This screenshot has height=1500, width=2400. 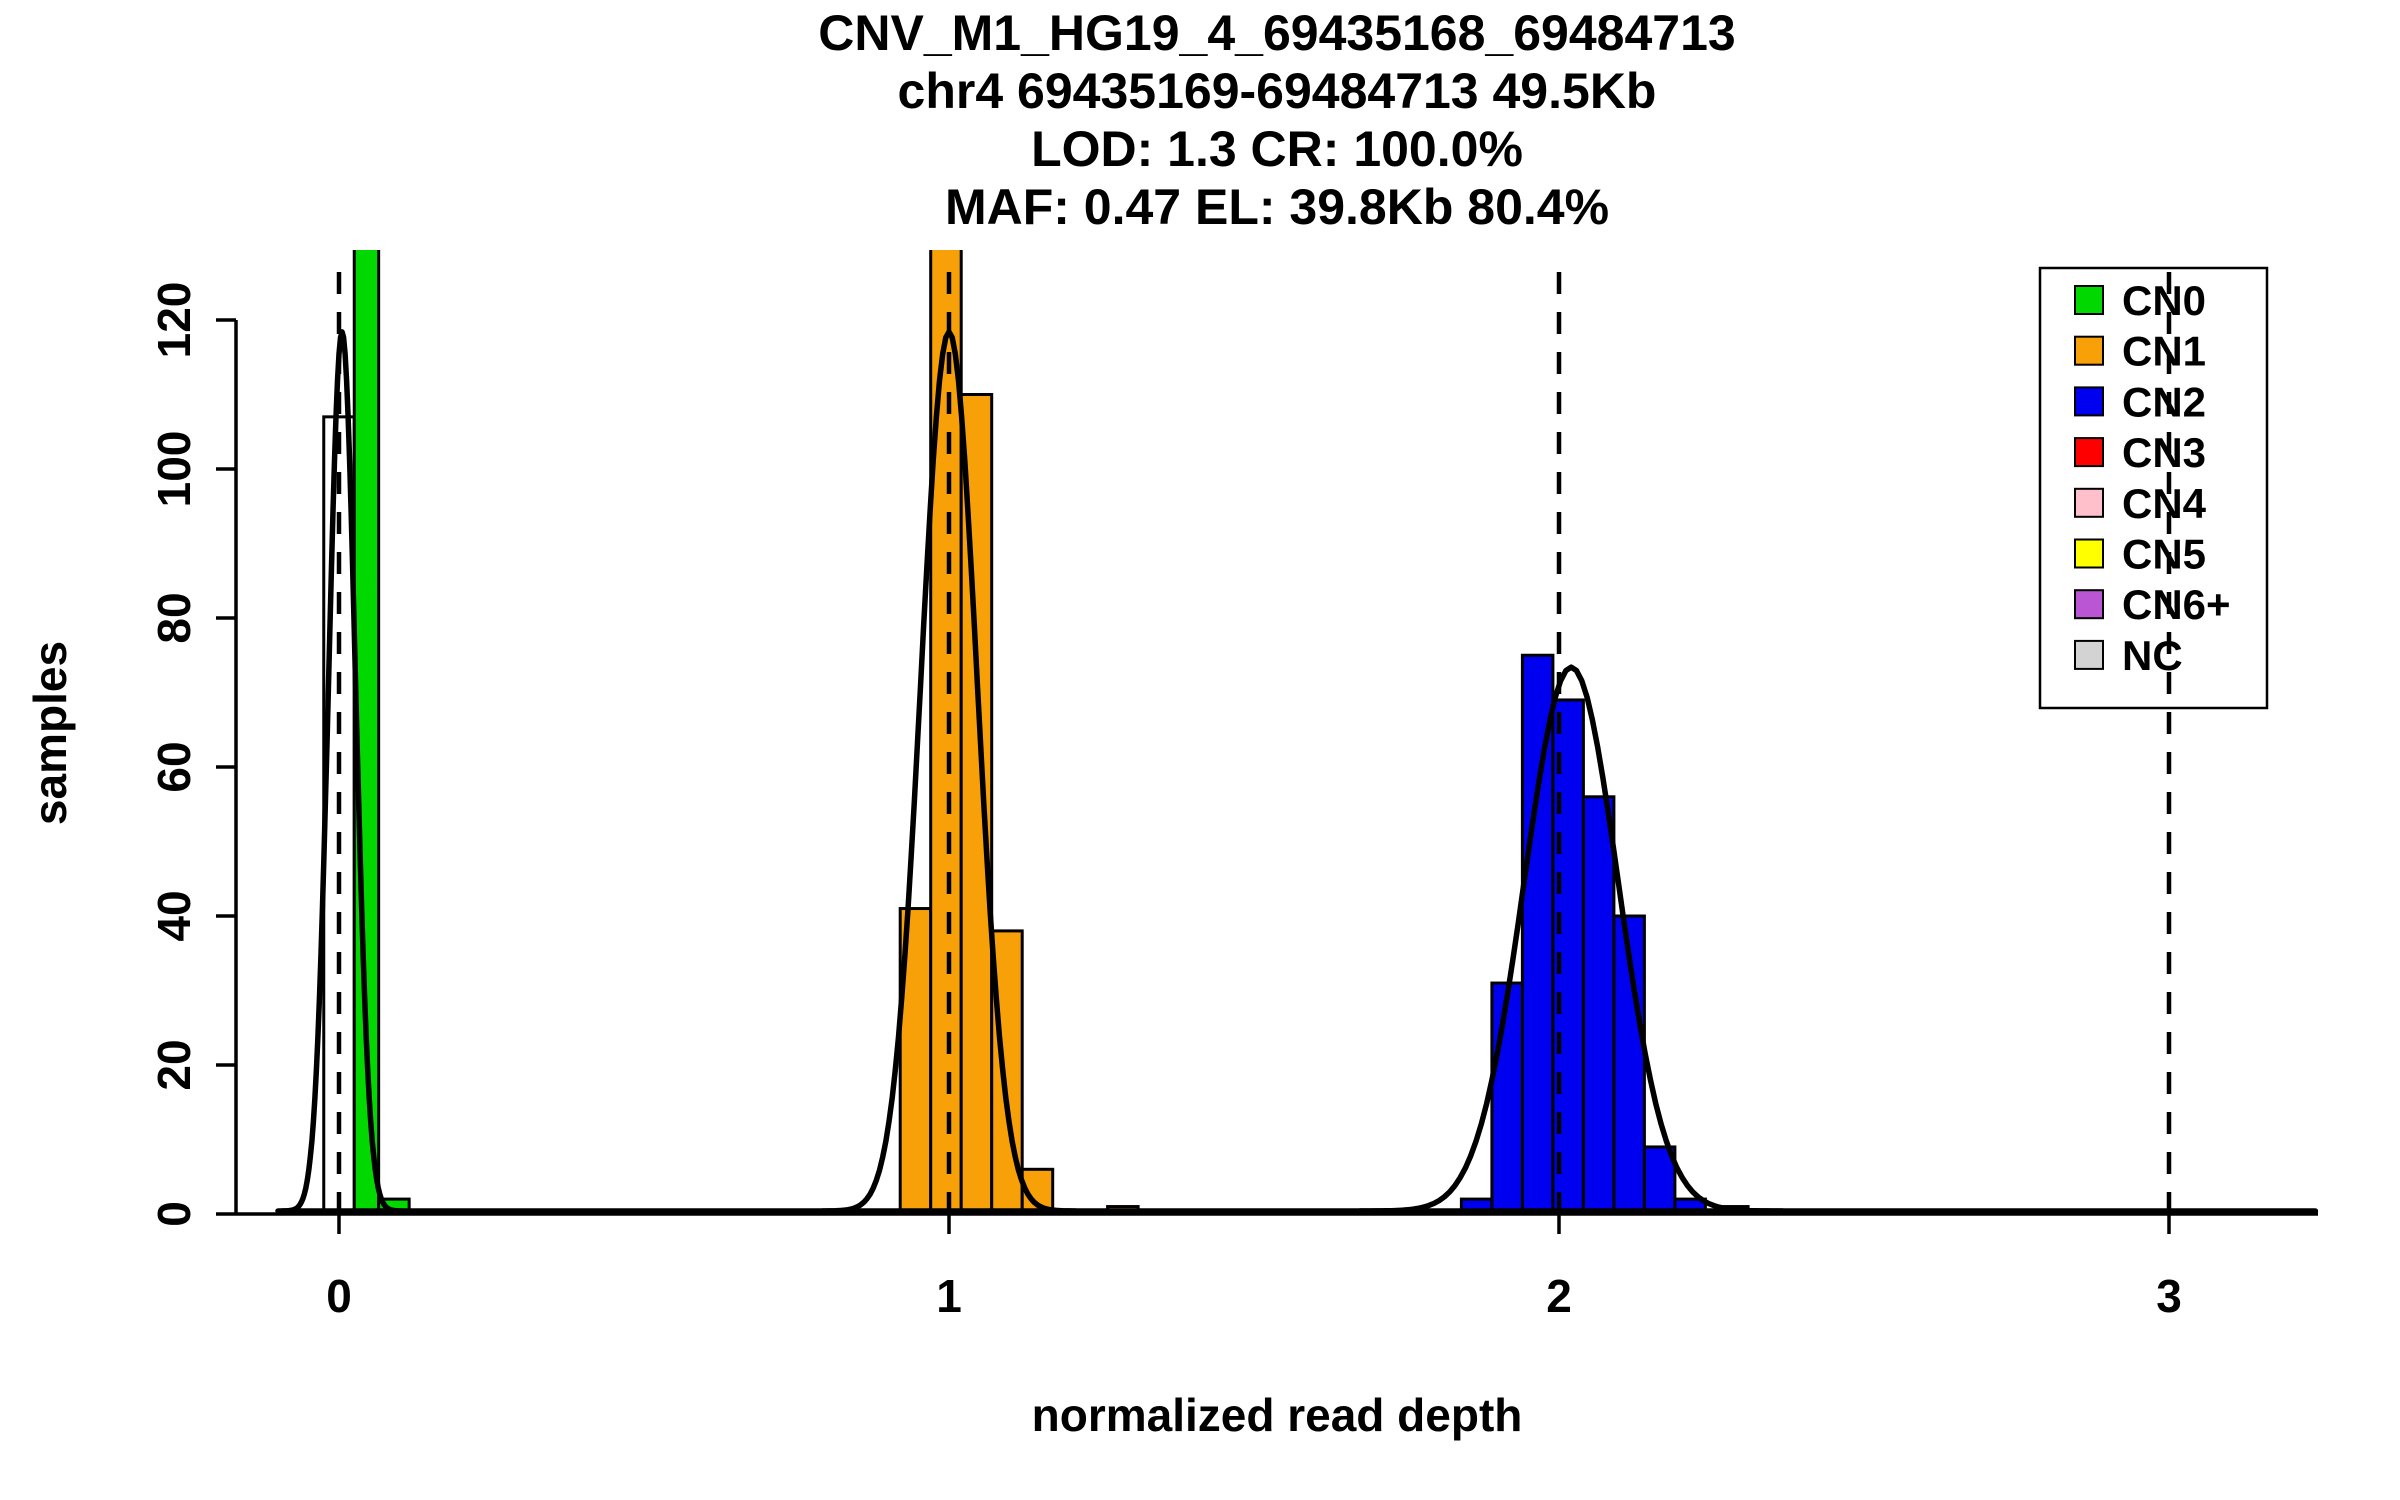 I want to click on y-tick-label: 100, so click(x=174, y=469).